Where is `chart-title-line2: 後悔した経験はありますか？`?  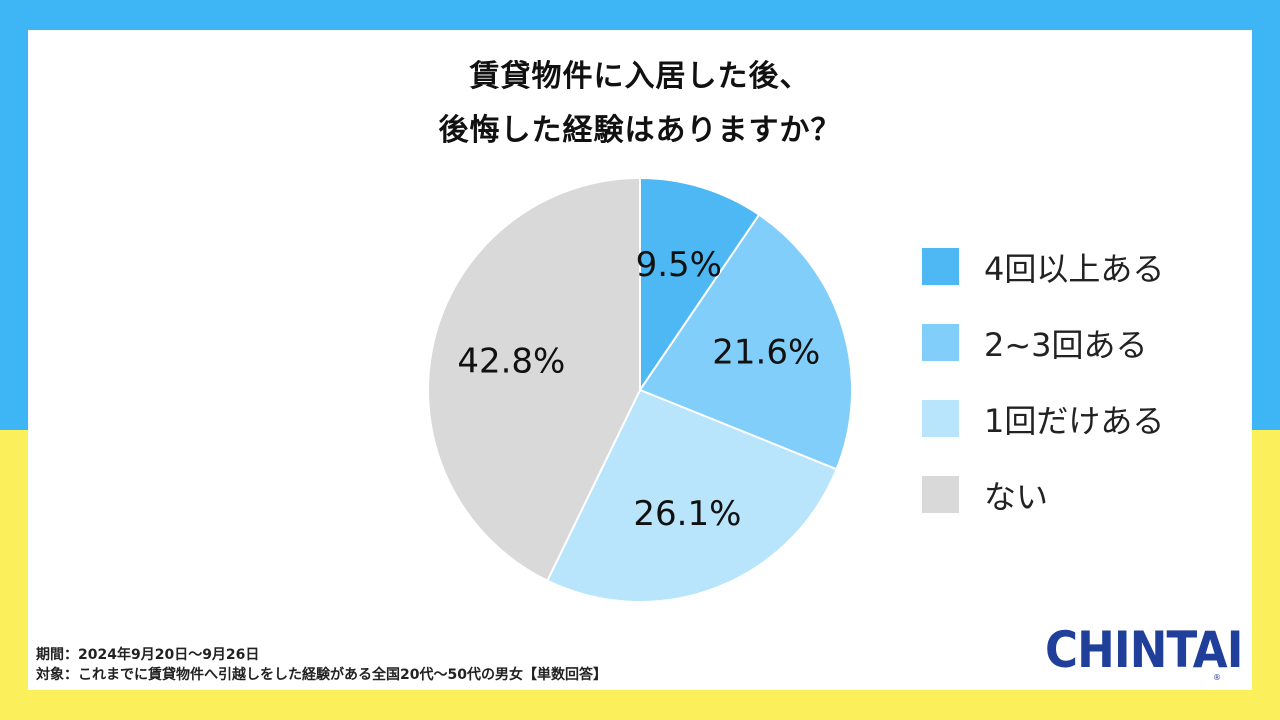 chart-title-line2: 後悔した経験はありますか？ is located at coordinates (640, 130).